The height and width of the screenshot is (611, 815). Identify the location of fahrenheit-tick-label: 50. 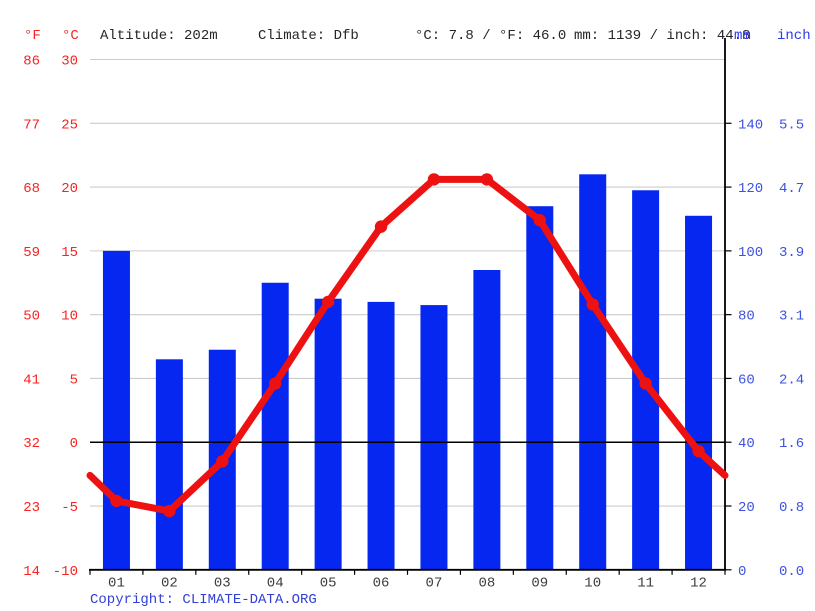
(31, 317).